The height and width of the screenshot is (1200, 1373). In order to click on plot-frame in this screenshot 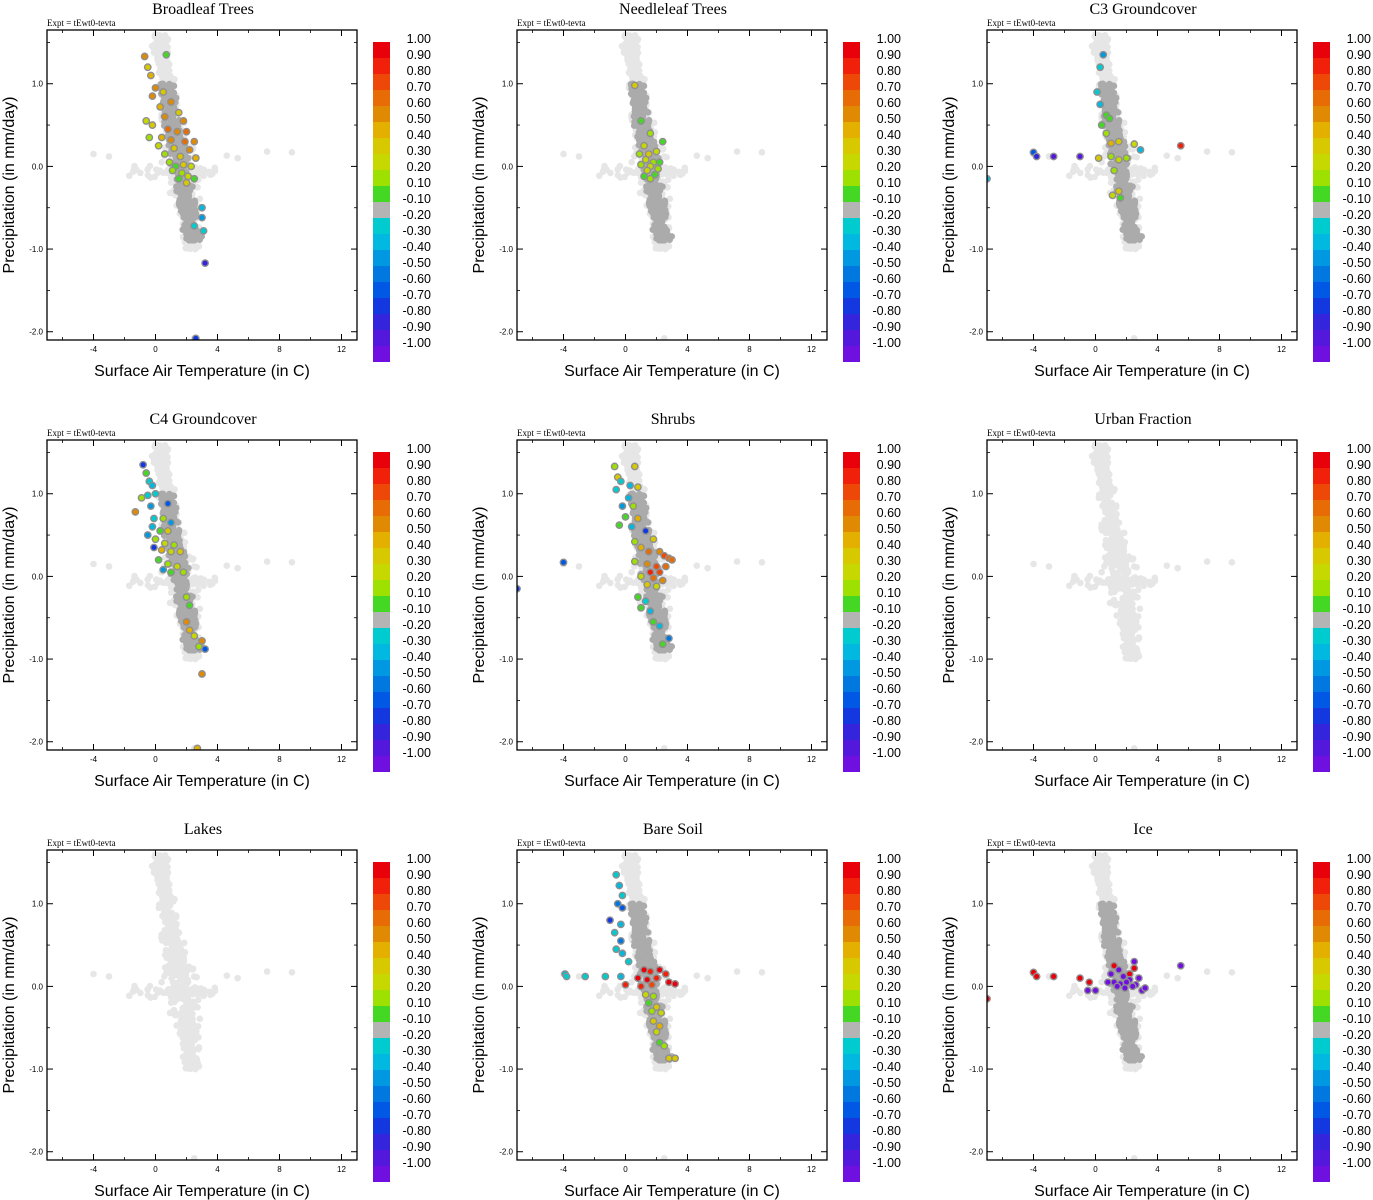, I will do `click(202, 185)`.